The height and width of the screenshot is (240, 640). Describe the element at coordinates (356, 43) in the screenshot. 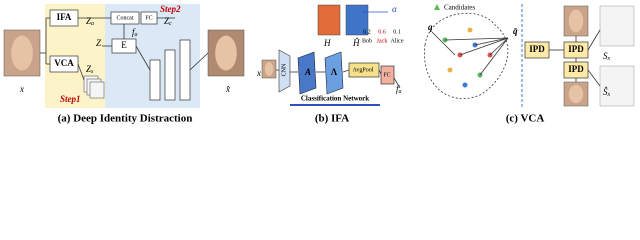

I see `h-hat: Ĥ` at that location.